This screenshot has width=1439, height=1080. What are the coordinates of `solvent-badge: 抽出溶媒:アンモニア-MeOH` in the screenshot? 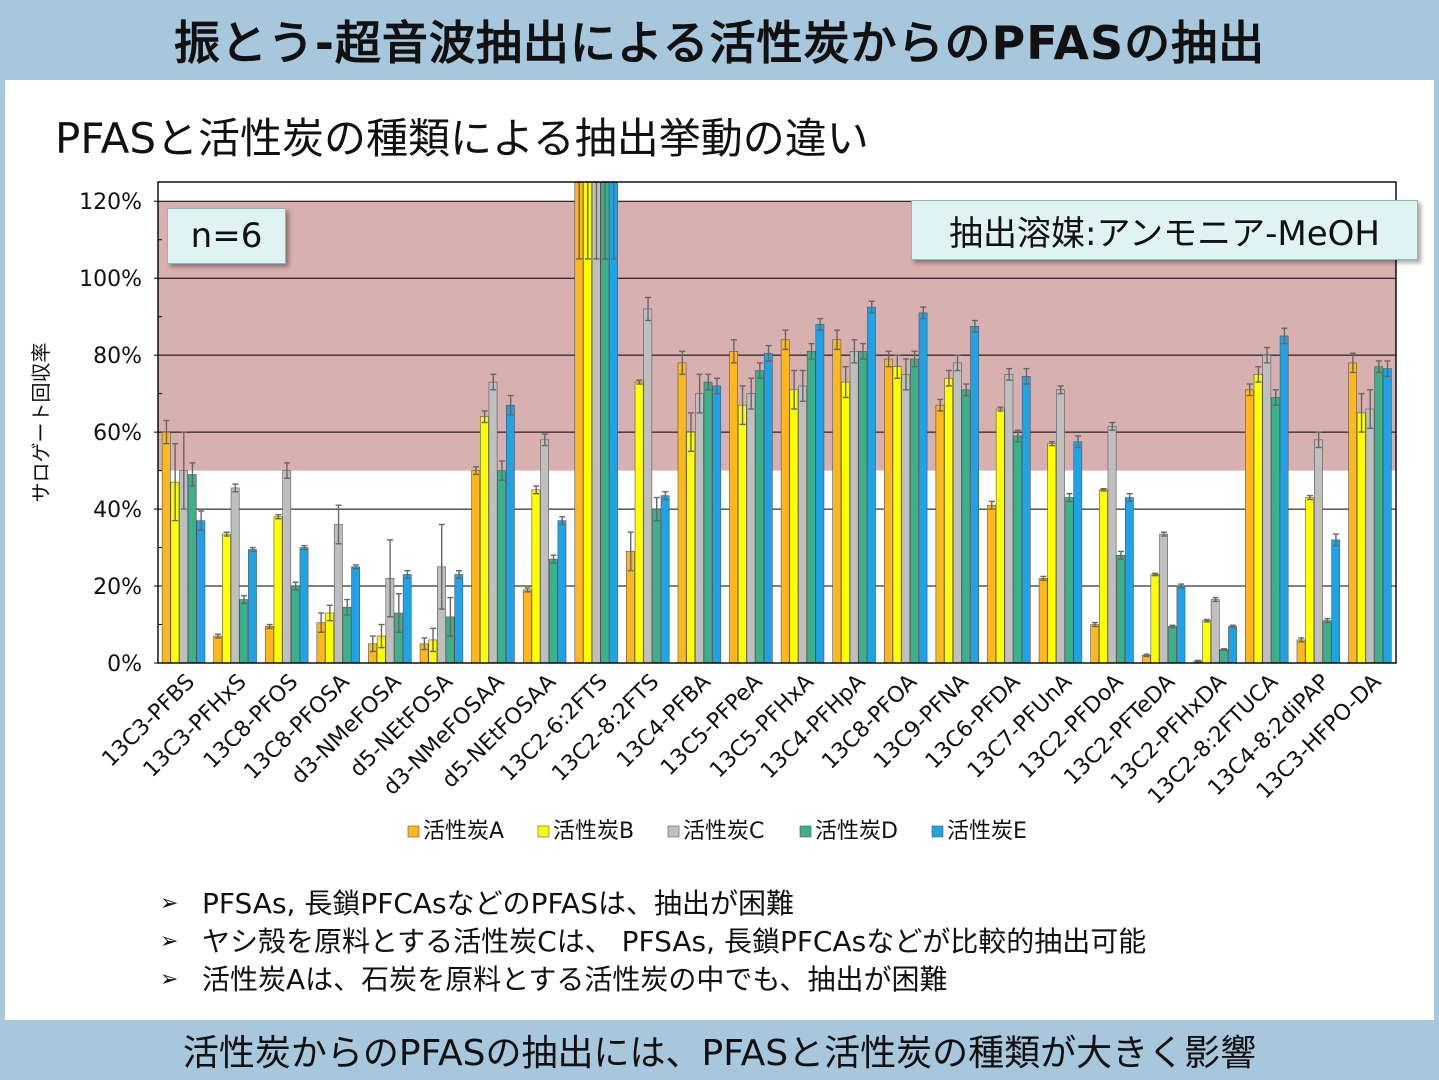 It's located at (1164, 230).